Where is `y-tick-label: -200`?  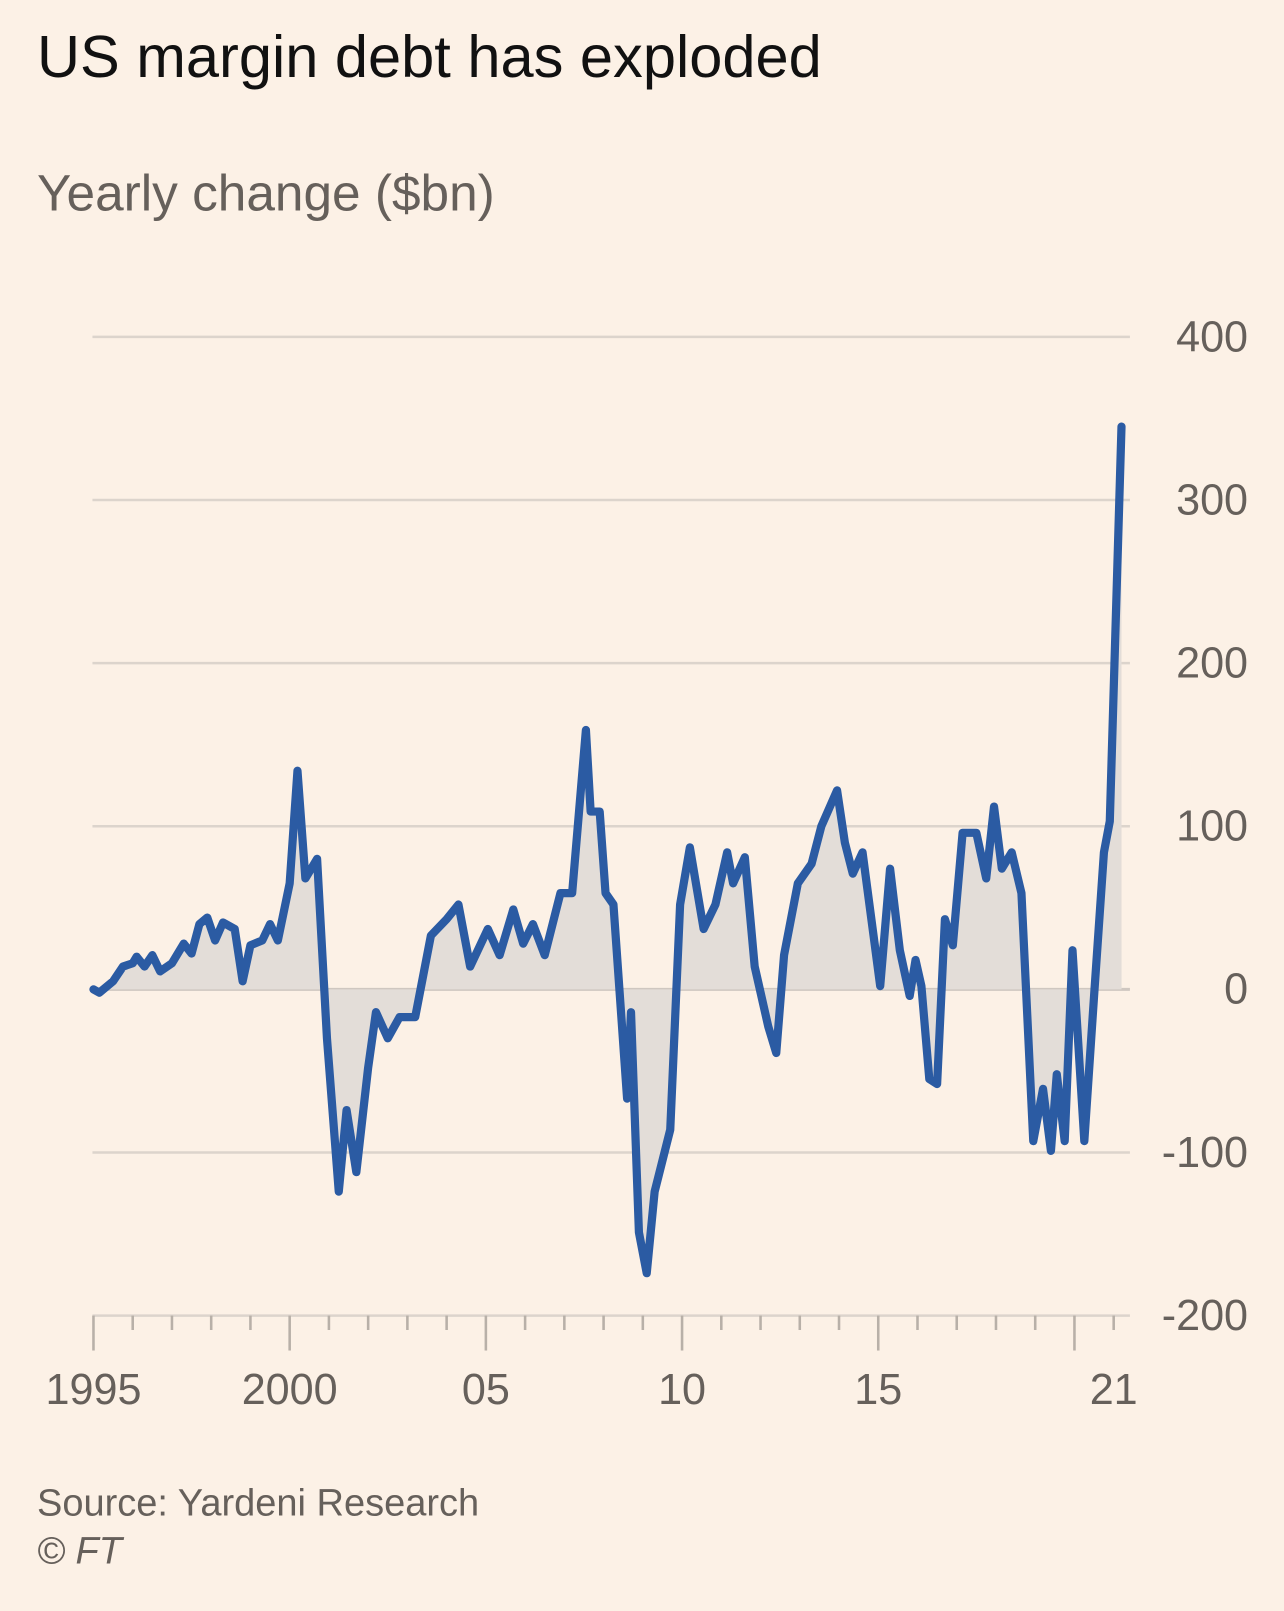 y-tick-label: -200 is located at coordinates (1205, 1316).